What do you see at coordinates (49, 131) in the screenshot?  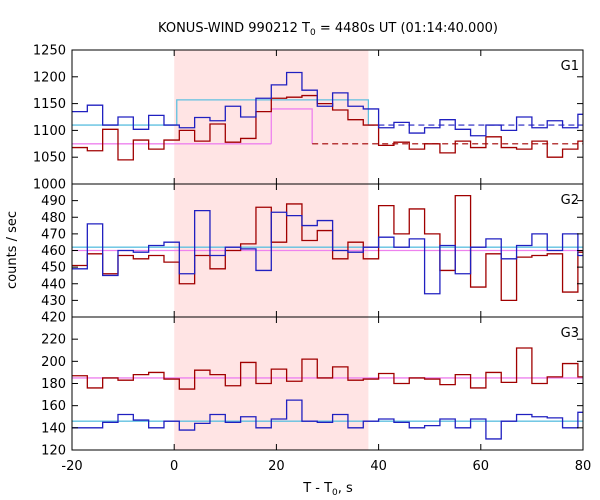 I see `y-tick-label: 1100` at bounding box center [49, 131].